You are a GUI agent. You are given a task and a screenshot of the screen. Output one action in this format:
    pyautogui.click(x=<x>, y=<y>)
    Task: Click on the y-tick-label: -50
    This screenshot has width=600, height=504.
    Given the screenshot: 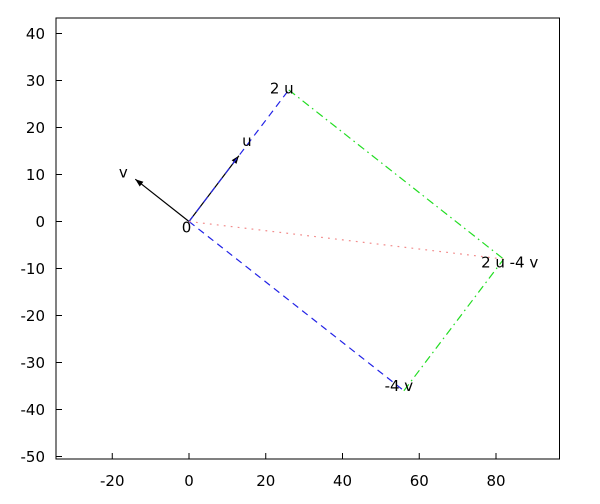 What is the action you would take?
    pyautogui.click(x=33, y=457)
    